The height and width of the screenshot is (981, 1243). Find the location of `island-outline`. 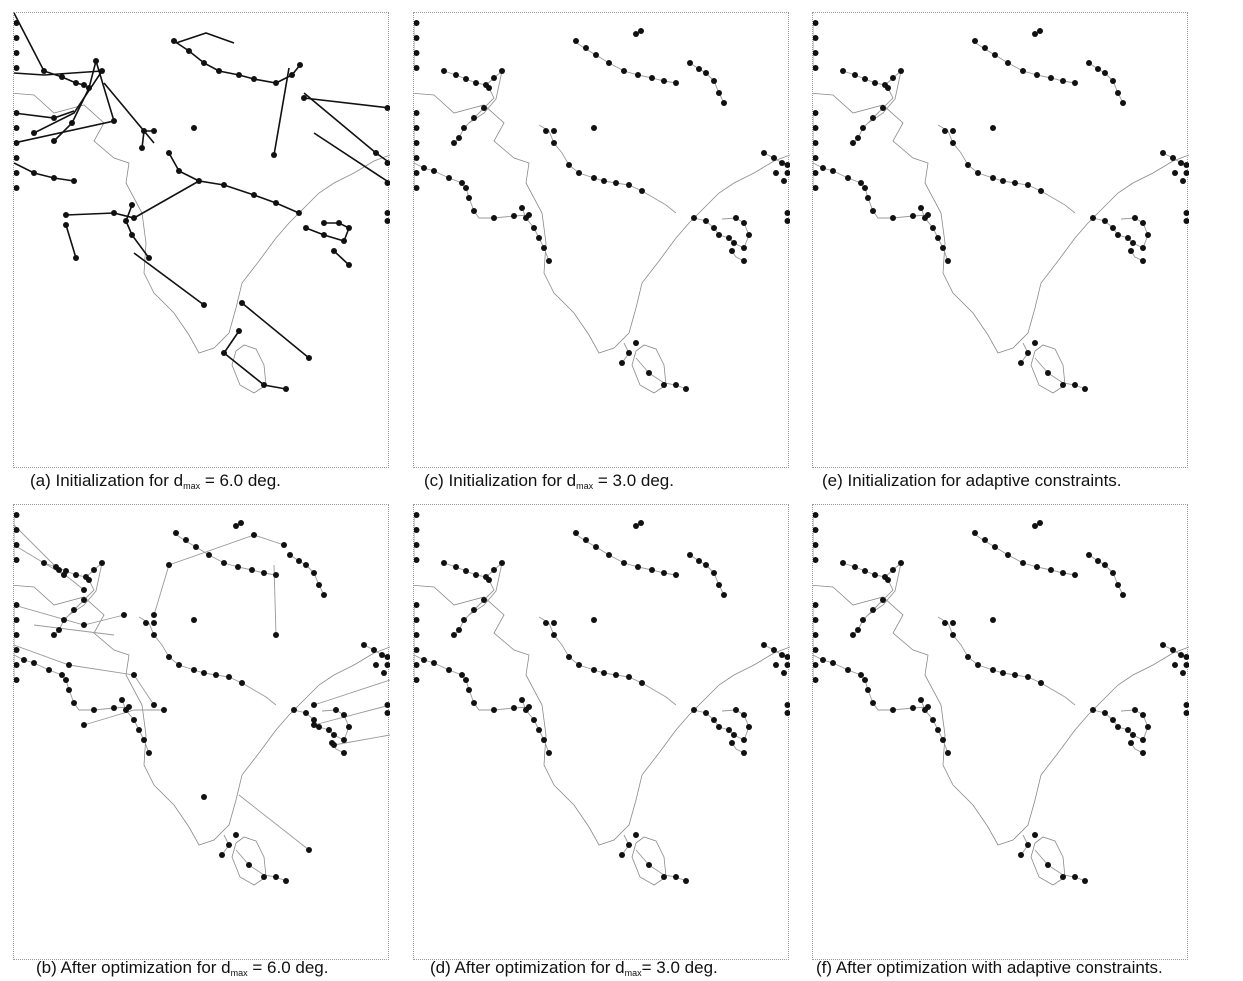

island-outline is located at coordinates (649, 861).